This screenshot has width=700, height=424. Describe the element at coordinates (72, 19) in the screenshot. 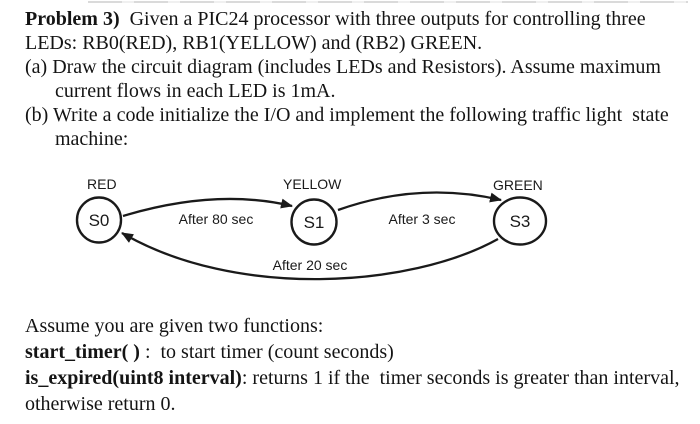

I see `problem-label: Problem 3)` at that location.